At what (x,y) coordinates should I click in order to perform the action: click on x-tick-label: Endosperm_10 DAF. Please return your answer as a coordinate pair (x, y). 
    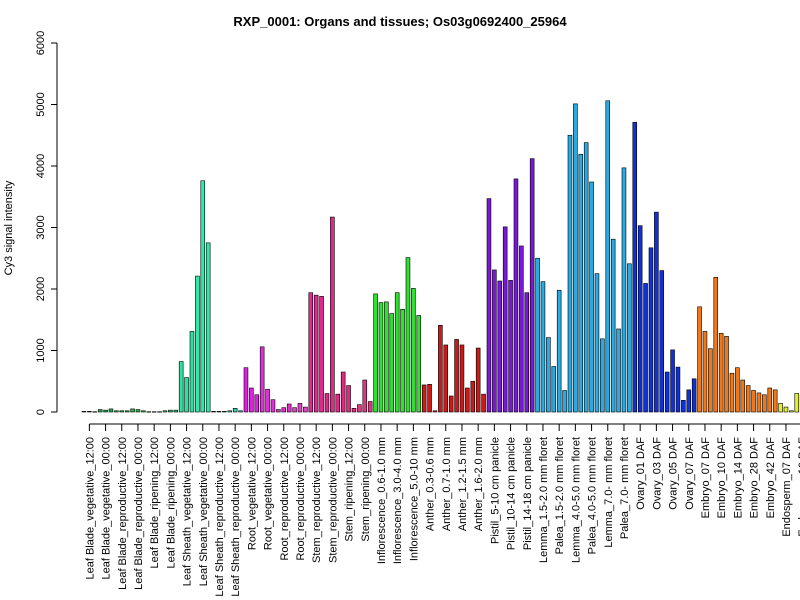
    Looking at the image, I should click on (798, 487).